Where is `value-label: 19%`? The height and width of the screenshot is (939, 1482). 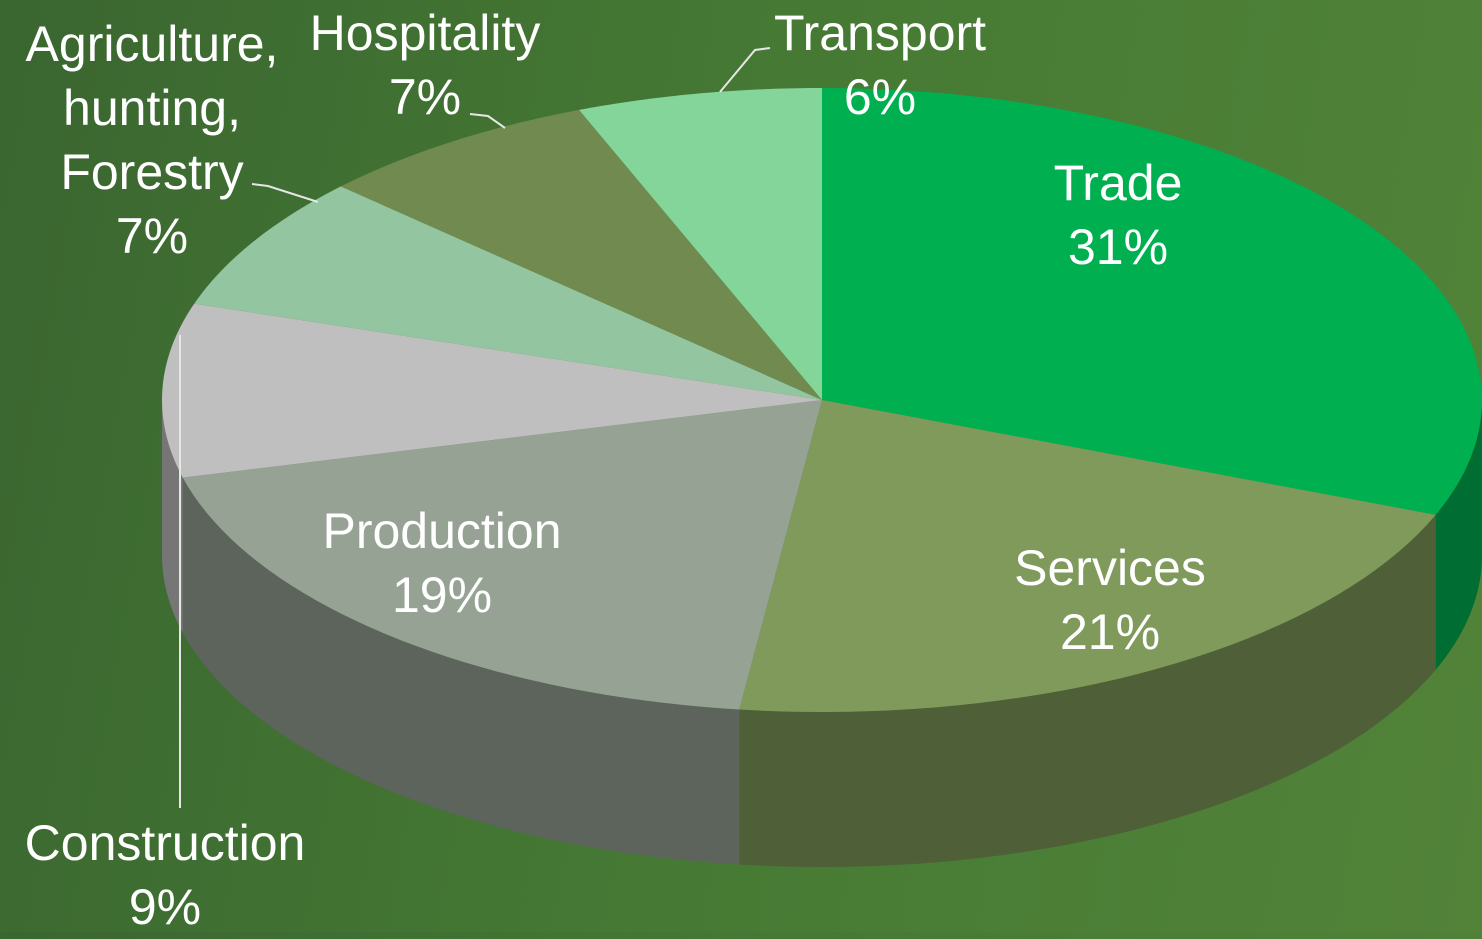
value-label: 19% is located at coordinates (442, 595).